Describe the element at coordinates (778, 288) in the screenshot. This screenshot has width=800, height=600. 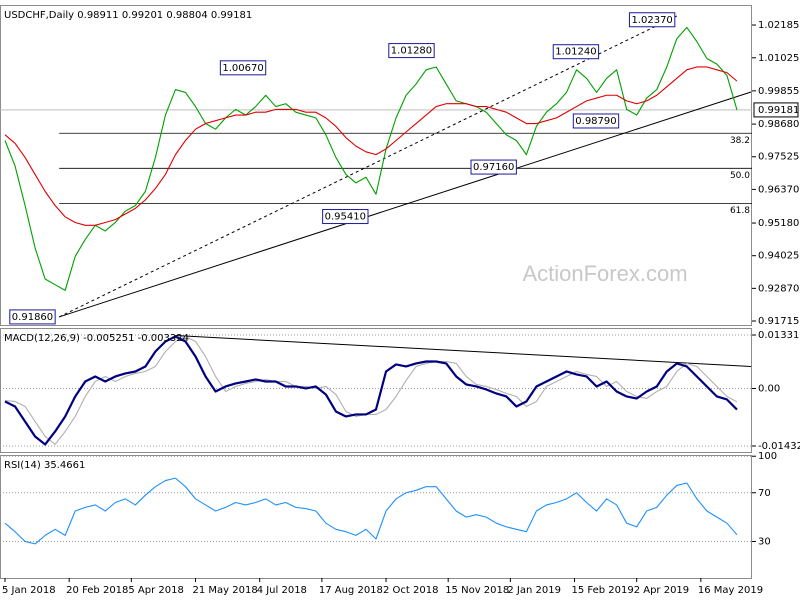
I see `y-tick-label: 0.92870` at that location.